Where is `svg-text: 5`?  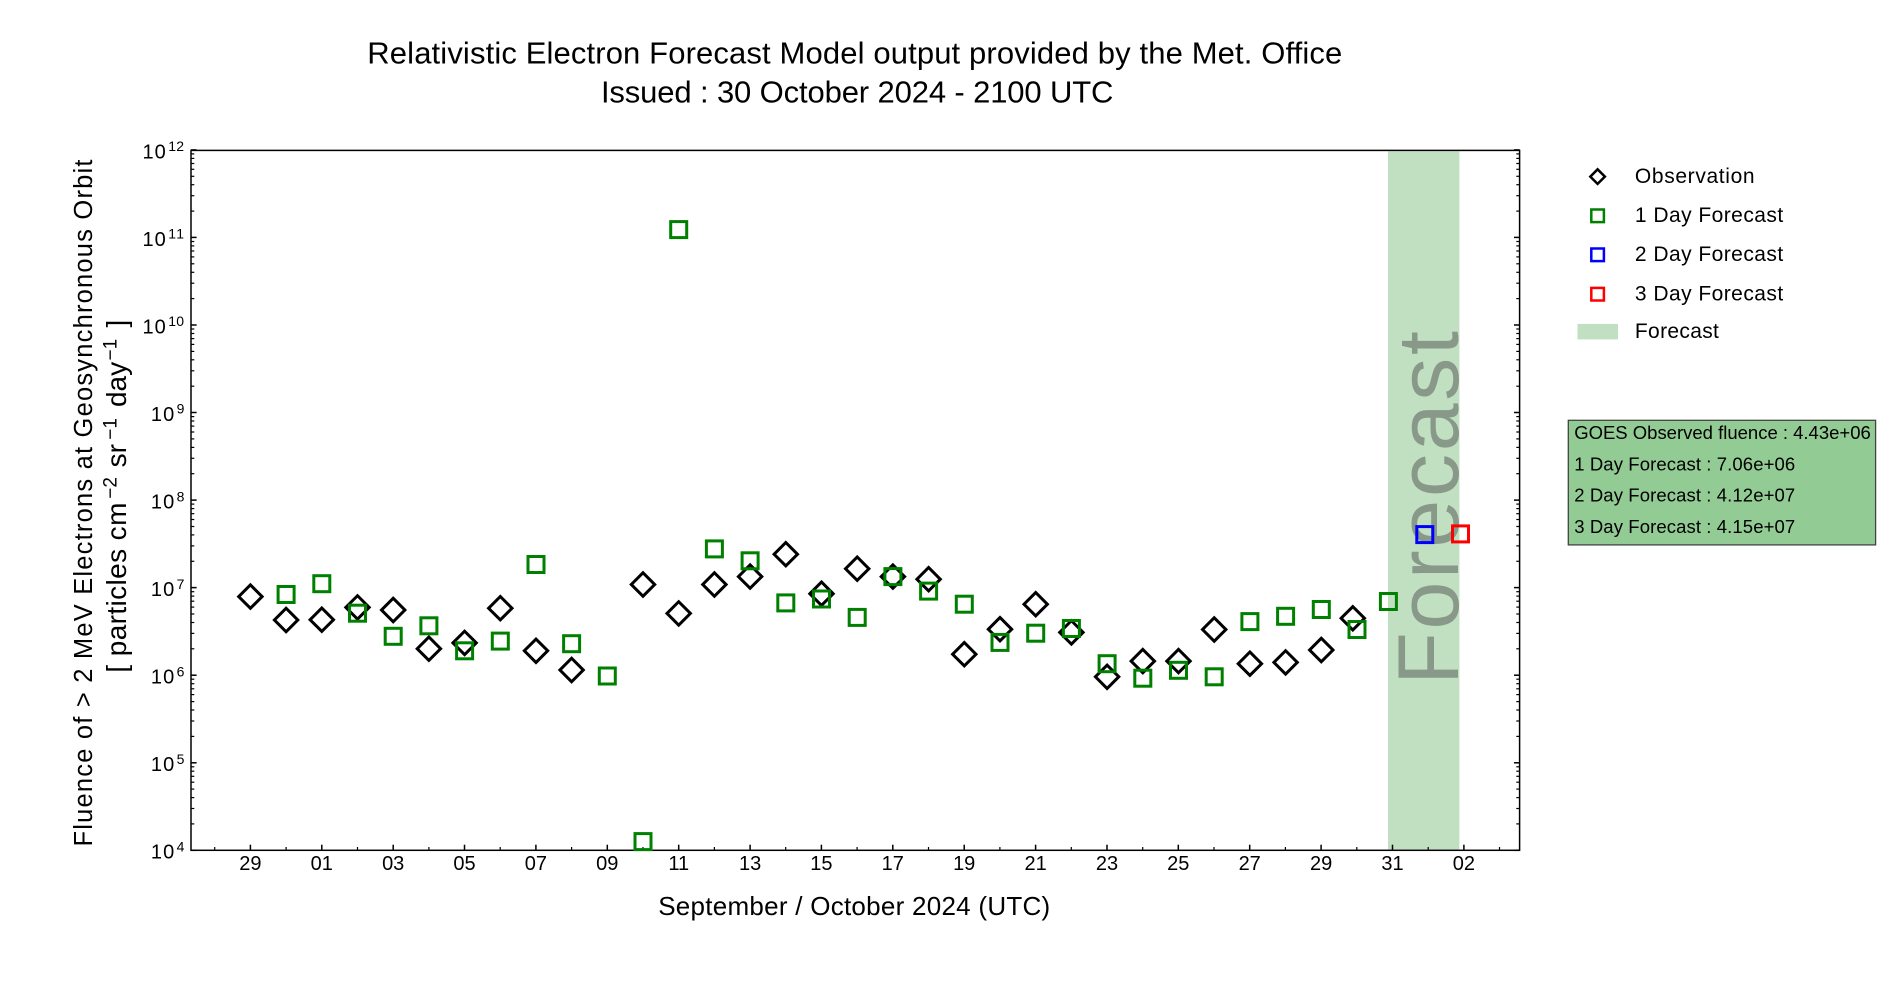 svg-text: 5 is located at coordinates (181, 759).